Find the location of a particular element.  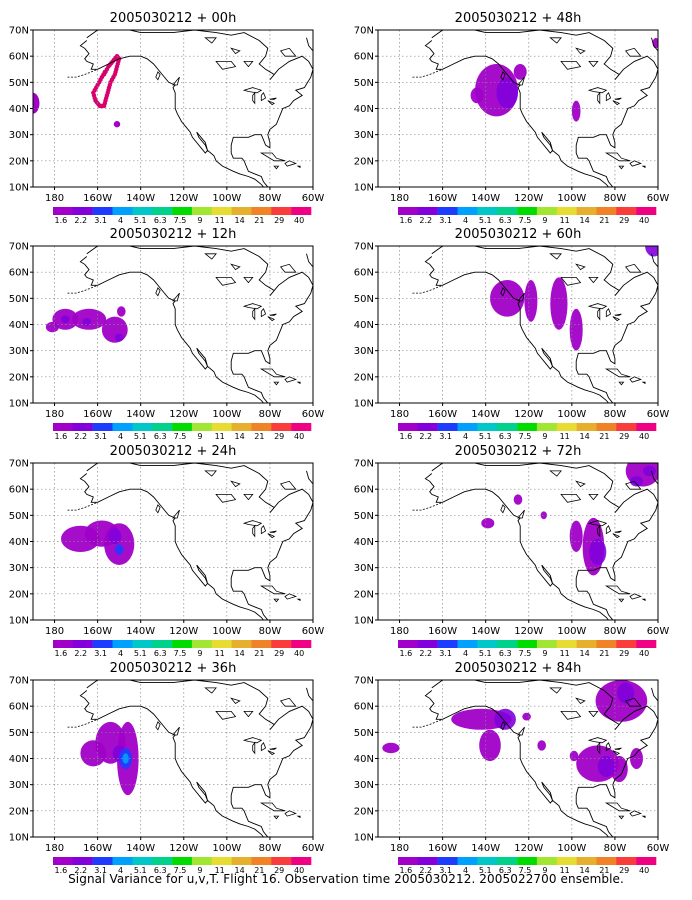

x-tick-label: 80W is located at coordinates (615, 414).